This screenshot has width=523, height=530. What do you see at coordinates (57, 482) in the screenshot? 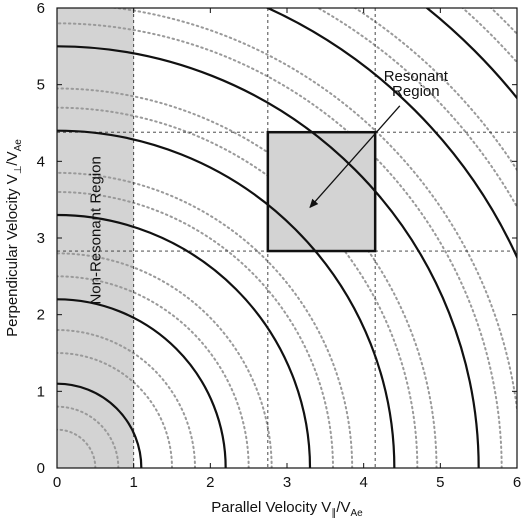
I see `x-tick-label-0: 0` at bounding box center [57, 482].